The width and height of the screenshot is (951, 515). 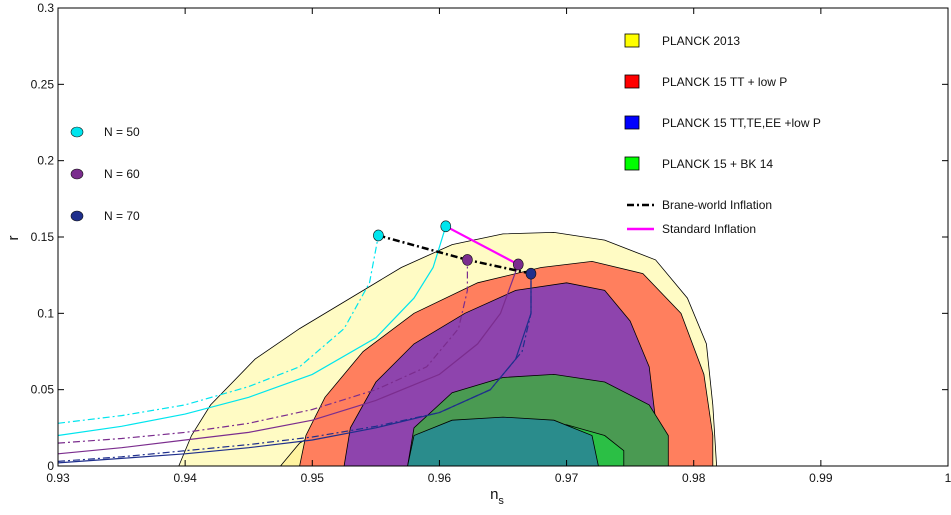 What do you see at coordinates (13, 238) in the screenshot?
I see `y-axis-title: r` at bounding box center [13, 238].